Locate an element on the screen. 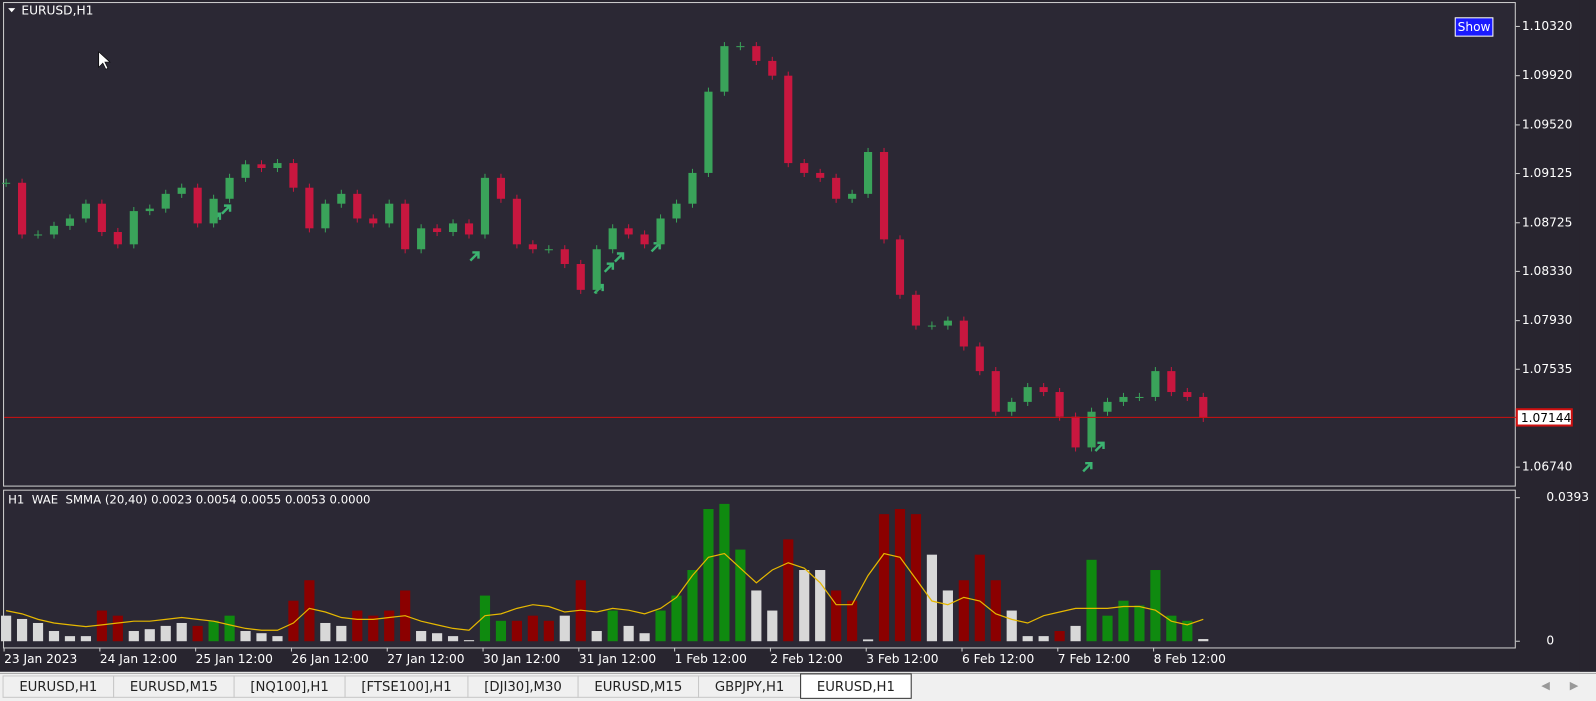 The width and height of the screenshot is (1596, 701). x-tick-label: 25 Jan 12:00 is located at coordinates (234, 659).